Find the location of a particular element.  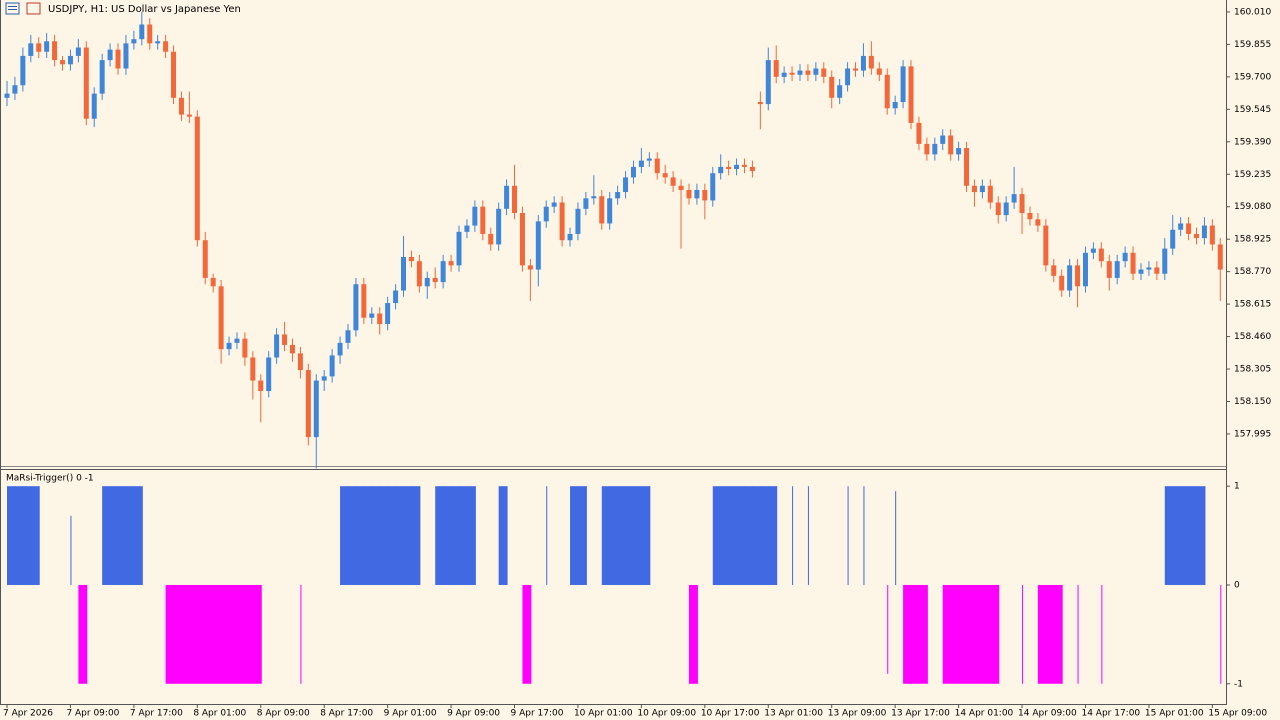

y-tick-label: 1 is located at coordinates (1237, 487).